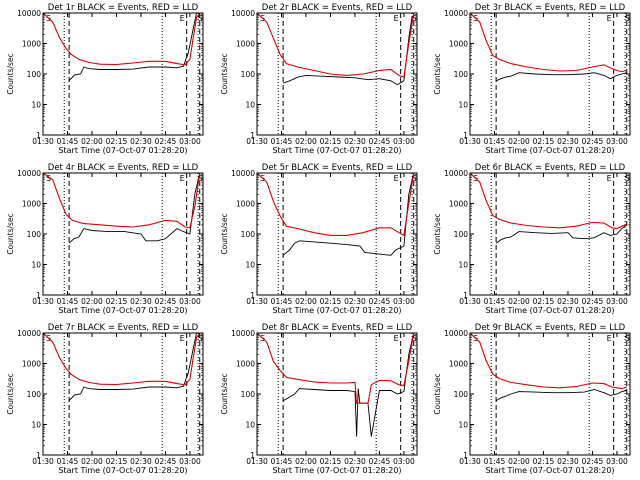 The image size is (640, 480). I want to click on plot-title: Det 9r BLACK = Events, RED = LLD, so click(550, 328).